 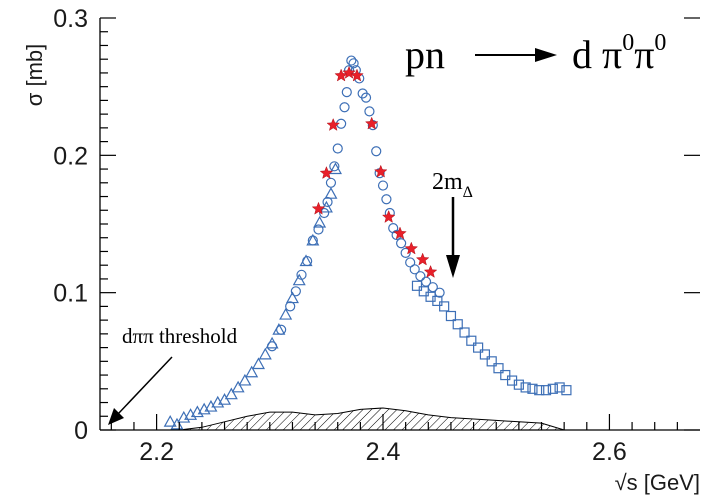 I want to click on reaction-sup1: 0, so click(x=628, y=43).